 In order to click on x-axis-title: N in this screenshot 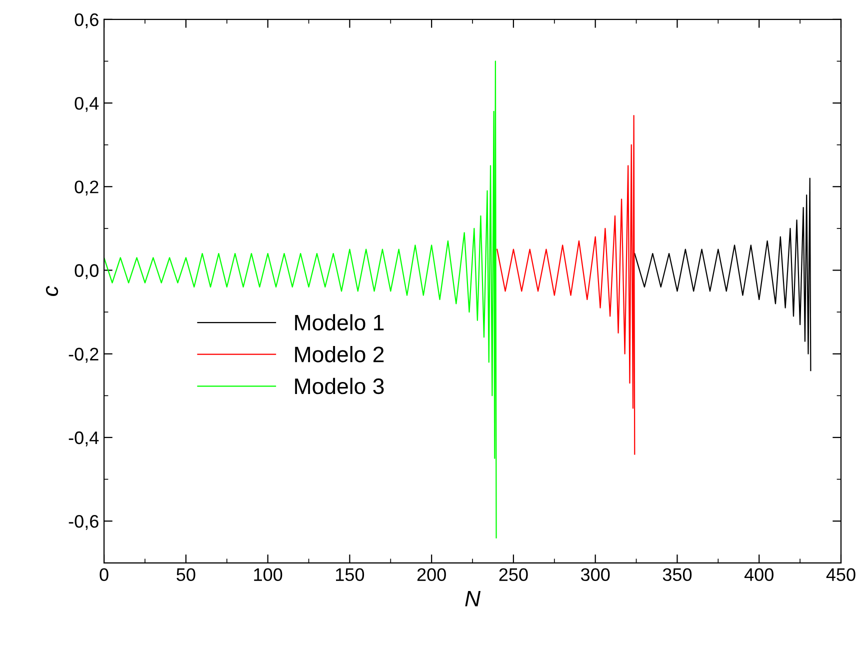, I will do `click(473, 598)`.